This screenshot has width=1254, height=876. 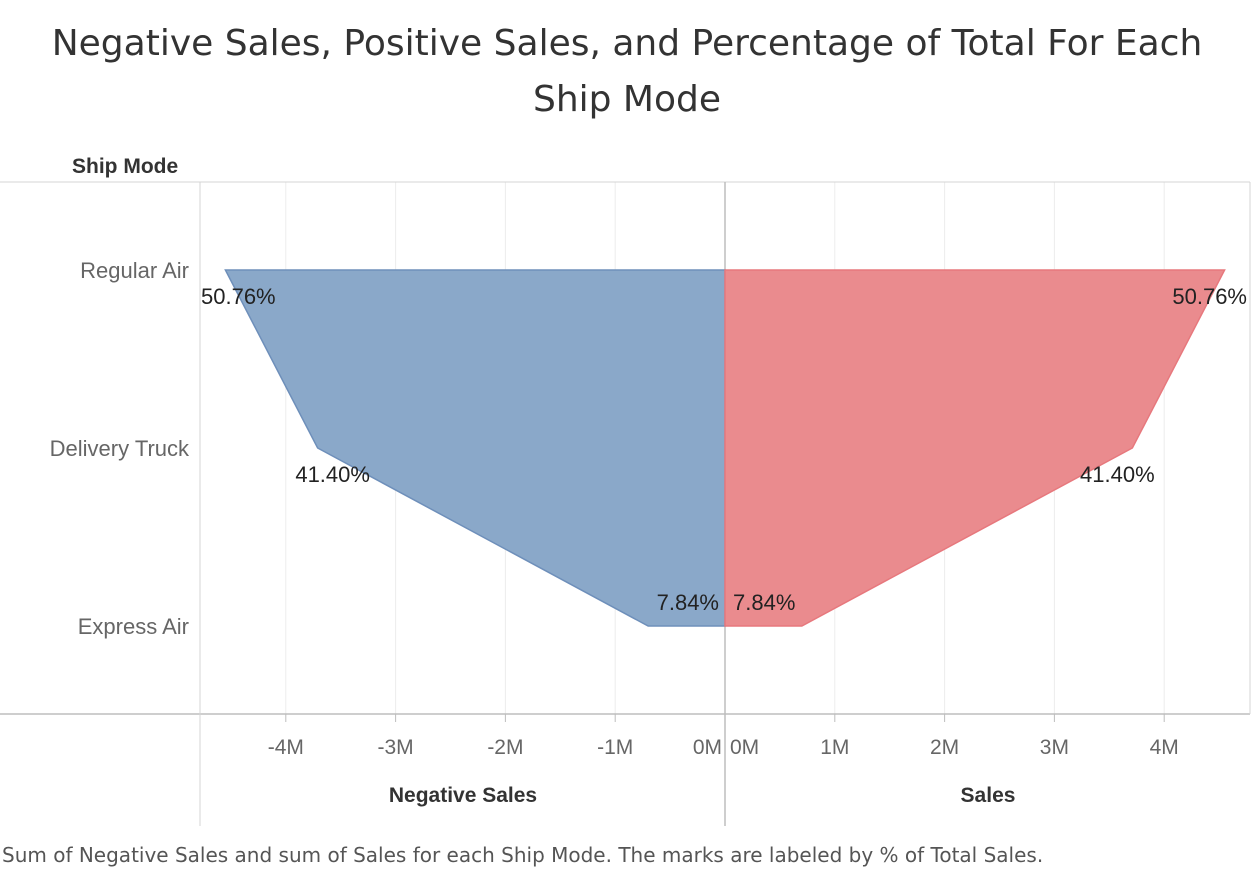 What do you see at coordinates (463, 795) in the screenshot?
I see `x-axis-label-negative: Negative Sales` at bounding box center [463, 795].